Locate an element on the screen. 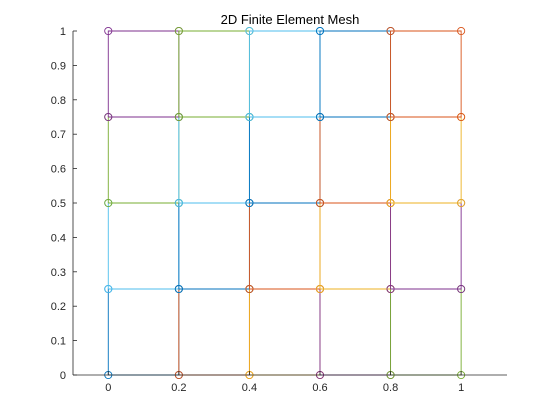 Image resolution: width=560 pixels, height=420 pixels. x-tick-label: 0.4 is located at coordinates (249, 388).